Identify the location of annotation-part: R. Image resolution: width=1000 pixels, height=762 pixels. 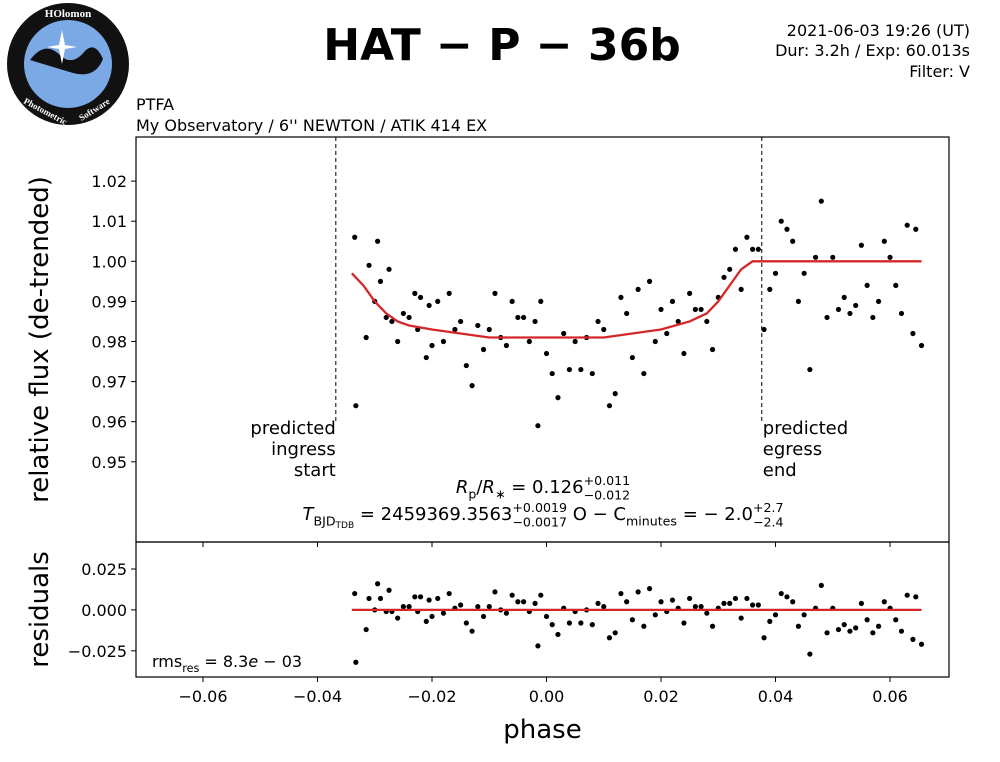
(462, 487).